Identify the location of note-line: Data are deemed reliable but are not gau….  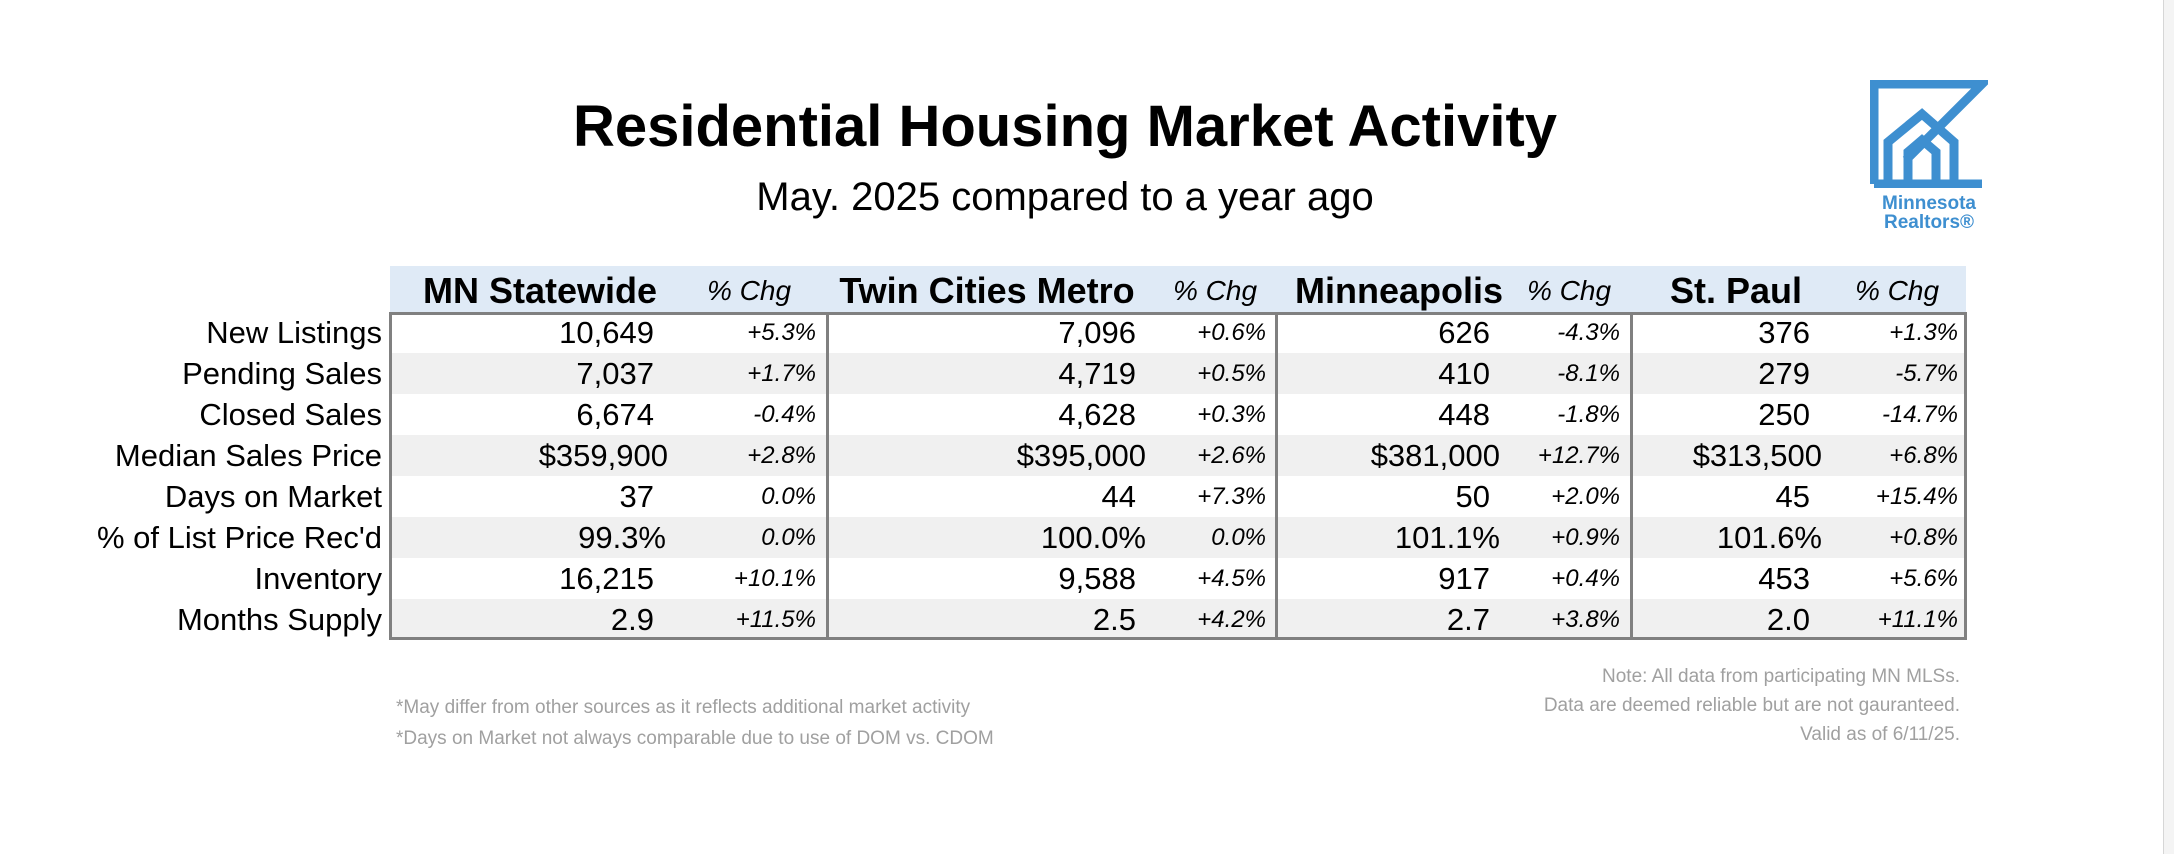
(1751, 705).